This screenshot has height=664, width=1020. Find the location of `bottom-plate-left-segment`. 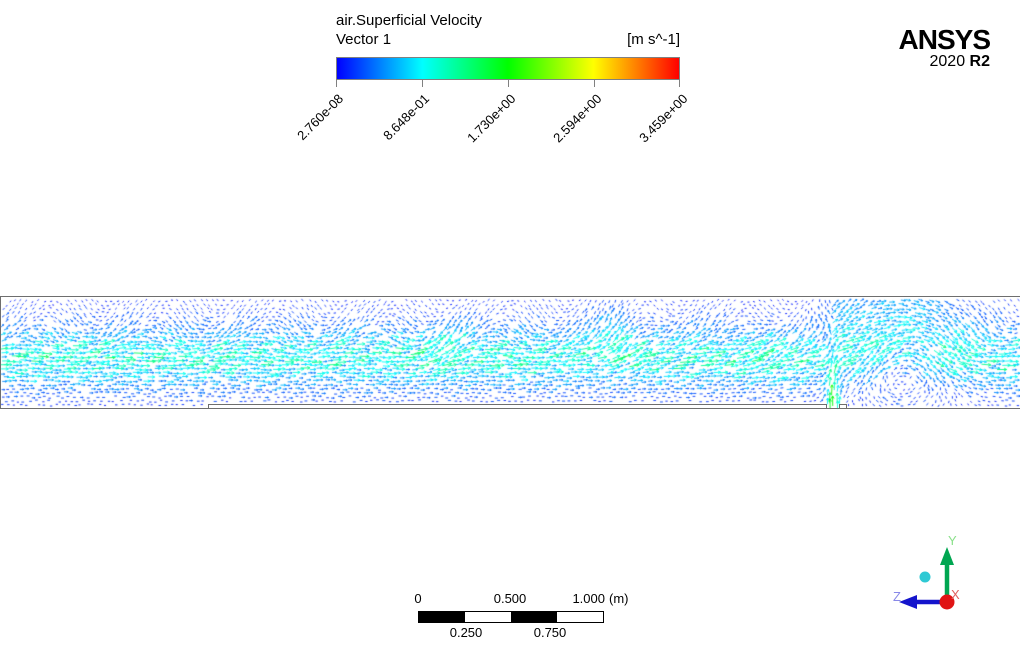

bottom-plate-left-segment is located at coordinates (517, 406).